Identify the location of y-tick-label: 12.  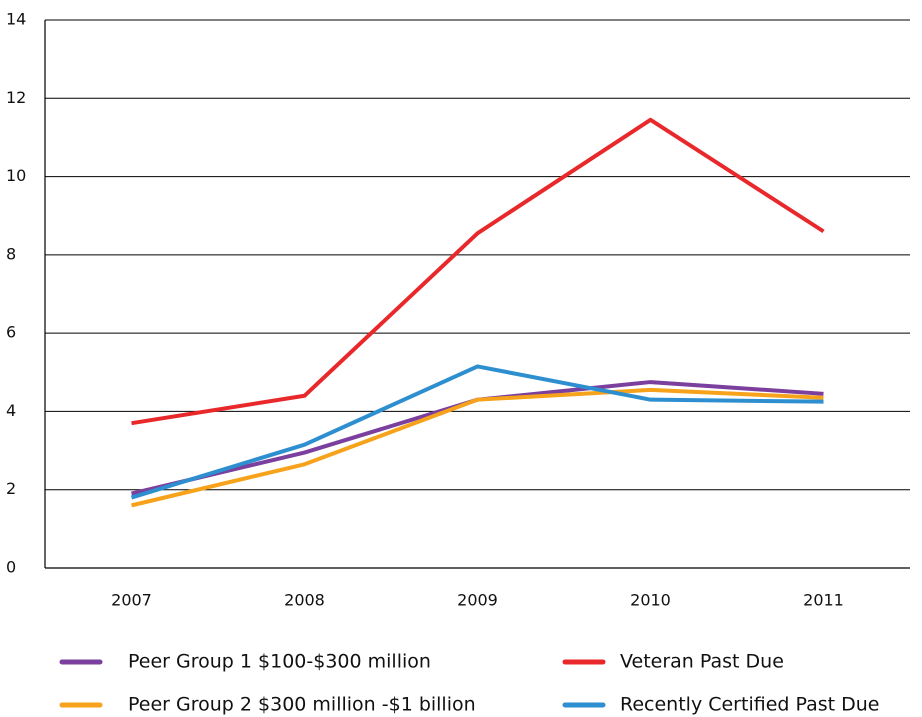
(16, 97).